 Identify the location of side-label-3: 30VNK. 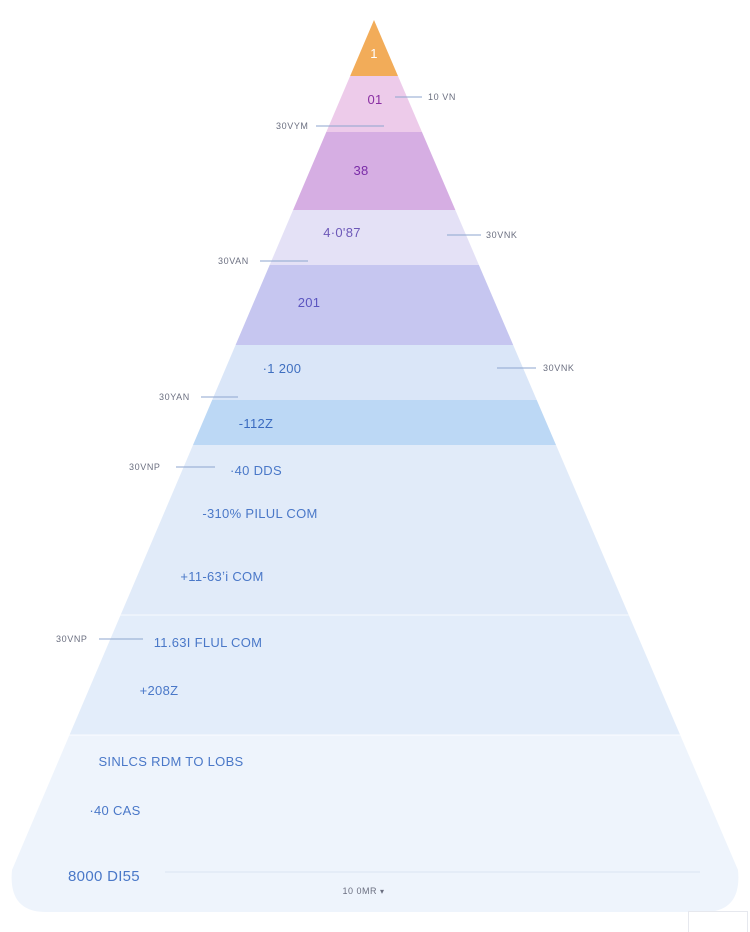
(502, 235).